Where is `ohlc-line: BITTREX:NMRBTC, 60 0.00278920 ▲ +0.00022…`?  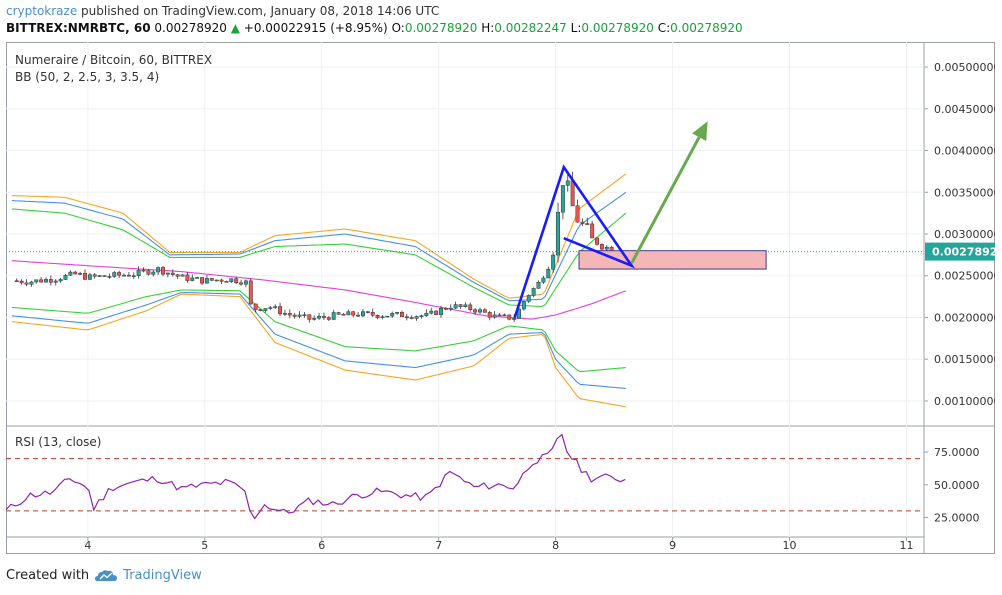
ohlc-line: BITTREX:NMRBTC, 60 0.00278920 ▲ +0.00022… is located at coordinates (374, 28).